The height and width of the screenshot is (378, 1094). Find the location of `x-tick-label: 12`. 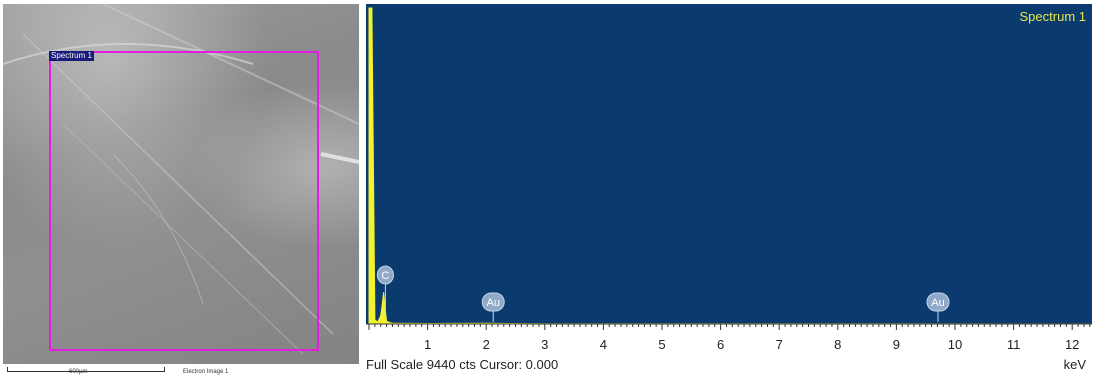

x-tick-label: 12 is located at coordinates (1072, 344).